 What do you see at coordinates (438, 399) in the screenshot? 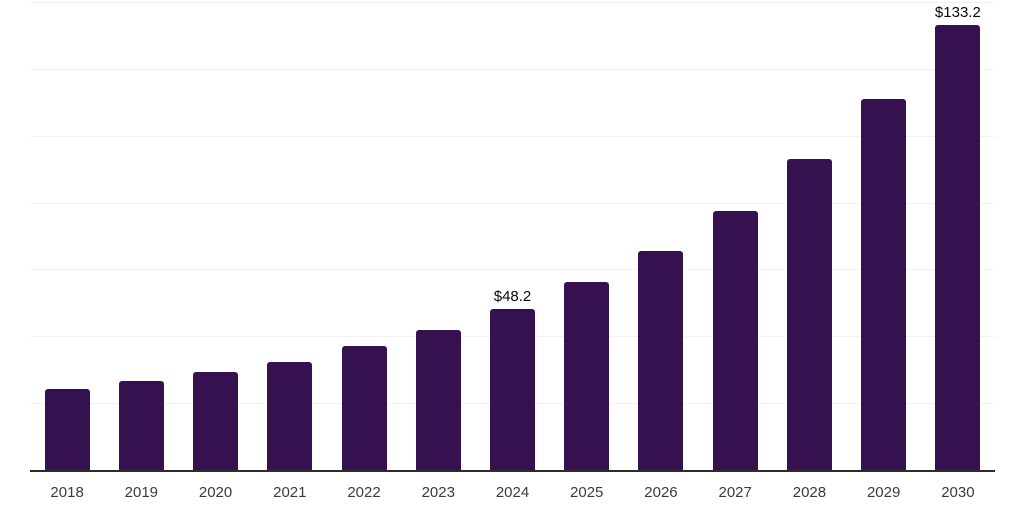
I see `bar-2023` at bounding box center [438, 399].